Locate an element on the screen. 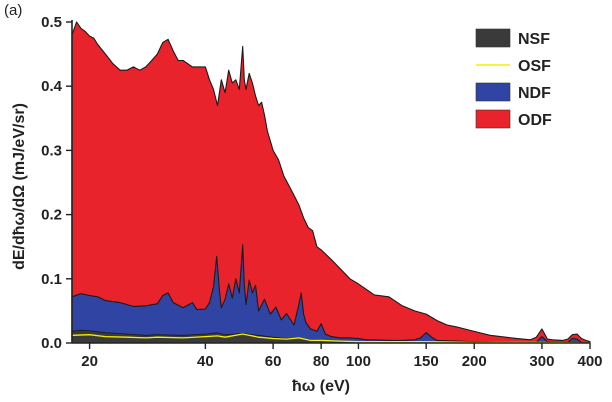  x-tick-label: 60 is located at coordinates (273, 361).